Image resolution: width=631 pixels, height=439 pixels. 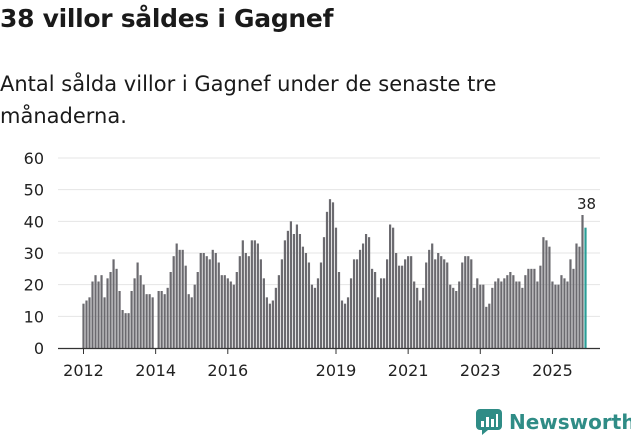 What do you see at coordinates (34, 285) in the screenshot?
I see `y-tick-label: 20` at bounding box center [34, 285].